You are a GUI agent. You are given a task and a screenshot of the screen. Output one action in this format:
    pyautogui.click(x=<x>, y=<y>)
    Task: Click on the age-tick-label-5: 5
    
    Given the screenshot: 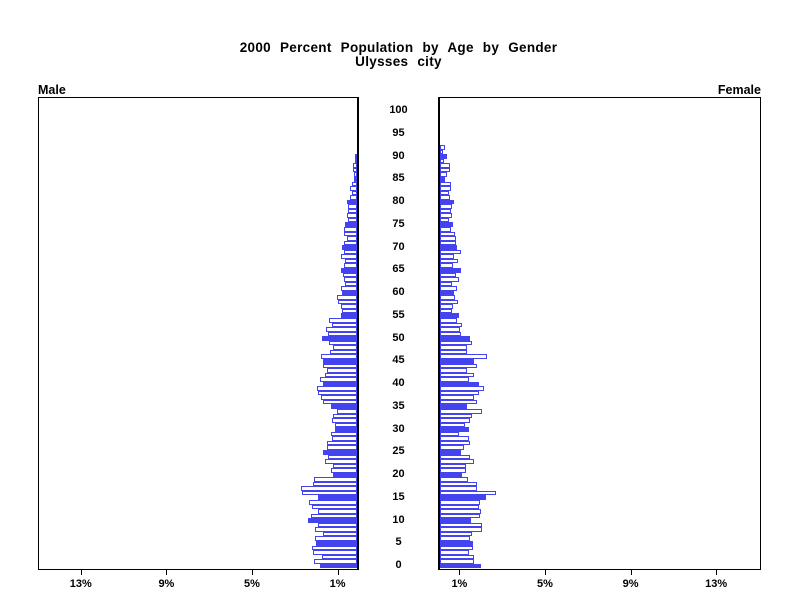 What is the action you would take?
    pyautogui.click(x=398, y=542)
    